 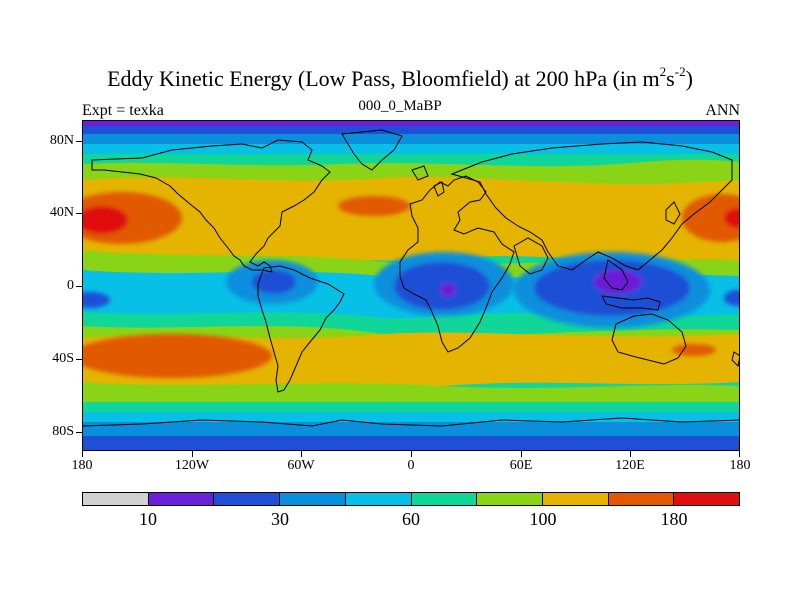 What do you see at coordinates (411, 519) in the screenshot?
I see `colorbar-label-60: 60` at bounding box center [411, 519].